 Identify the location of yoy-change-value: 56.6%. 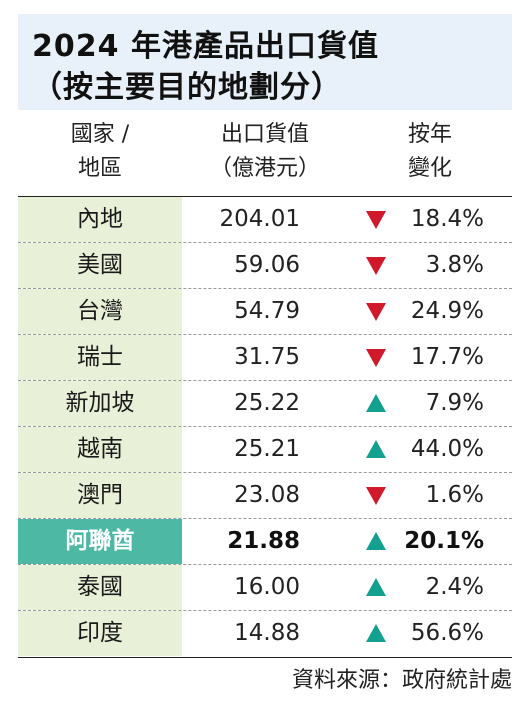
(447, 633).